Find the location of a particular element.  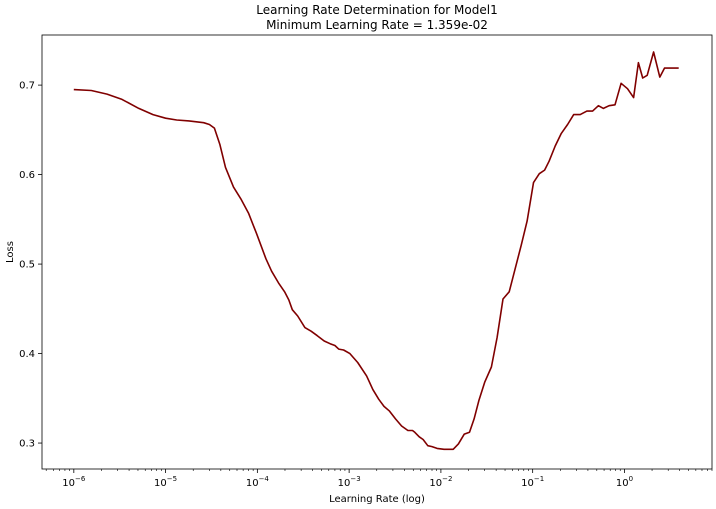

y-axis-ticks: 0.3 0.4 0.5 0.6 0.7 is located at coordinates (30, 265).